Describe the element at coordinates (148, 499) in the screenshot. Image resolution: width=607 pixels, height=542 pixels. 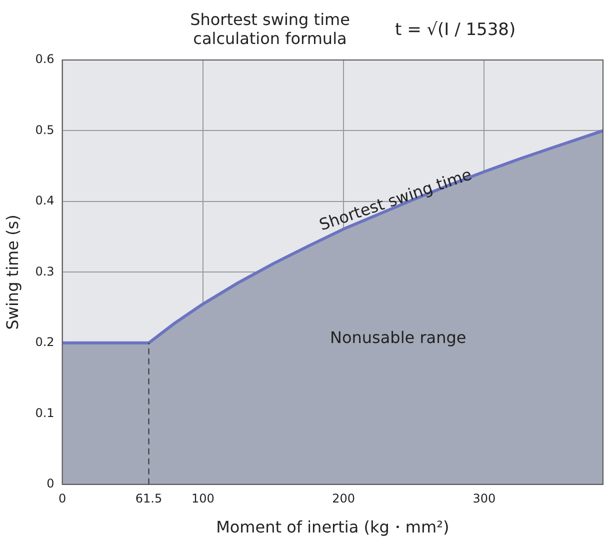
I see `x-tick-label: 61.5` at that location.